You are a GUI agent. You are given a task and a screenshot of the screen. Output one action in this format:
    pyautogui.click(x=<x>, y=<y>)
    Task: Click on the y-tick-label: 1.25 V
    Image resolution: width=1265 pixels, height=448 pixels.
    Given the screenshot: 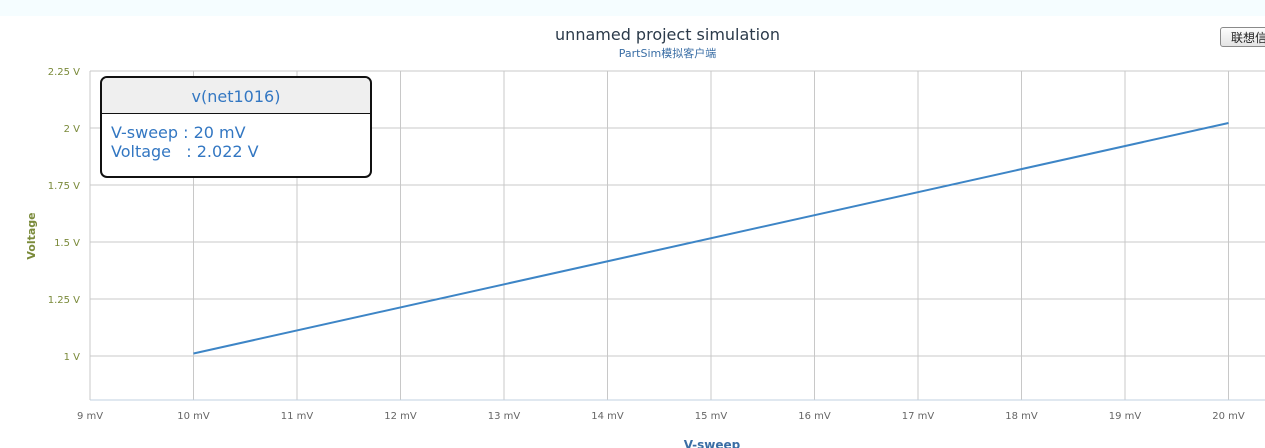 What is the action you would take?
    pyautogui.click(x=64, y=300)
    